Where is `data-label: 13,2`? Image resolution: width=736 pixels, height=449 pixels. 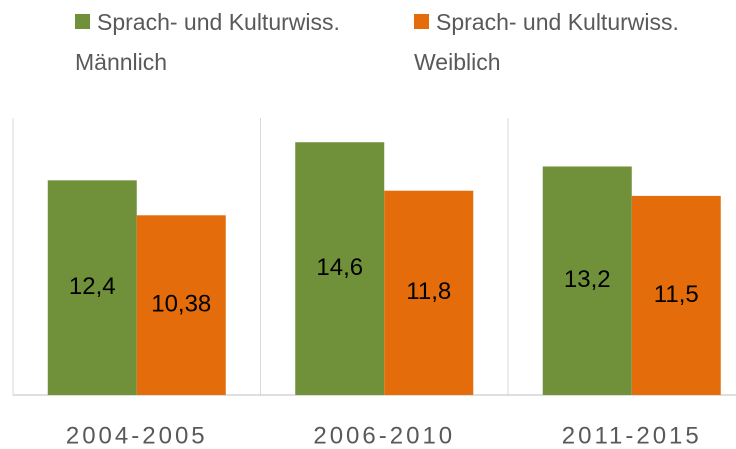
data-label: 13,2 is located at coordinates (587, 279).